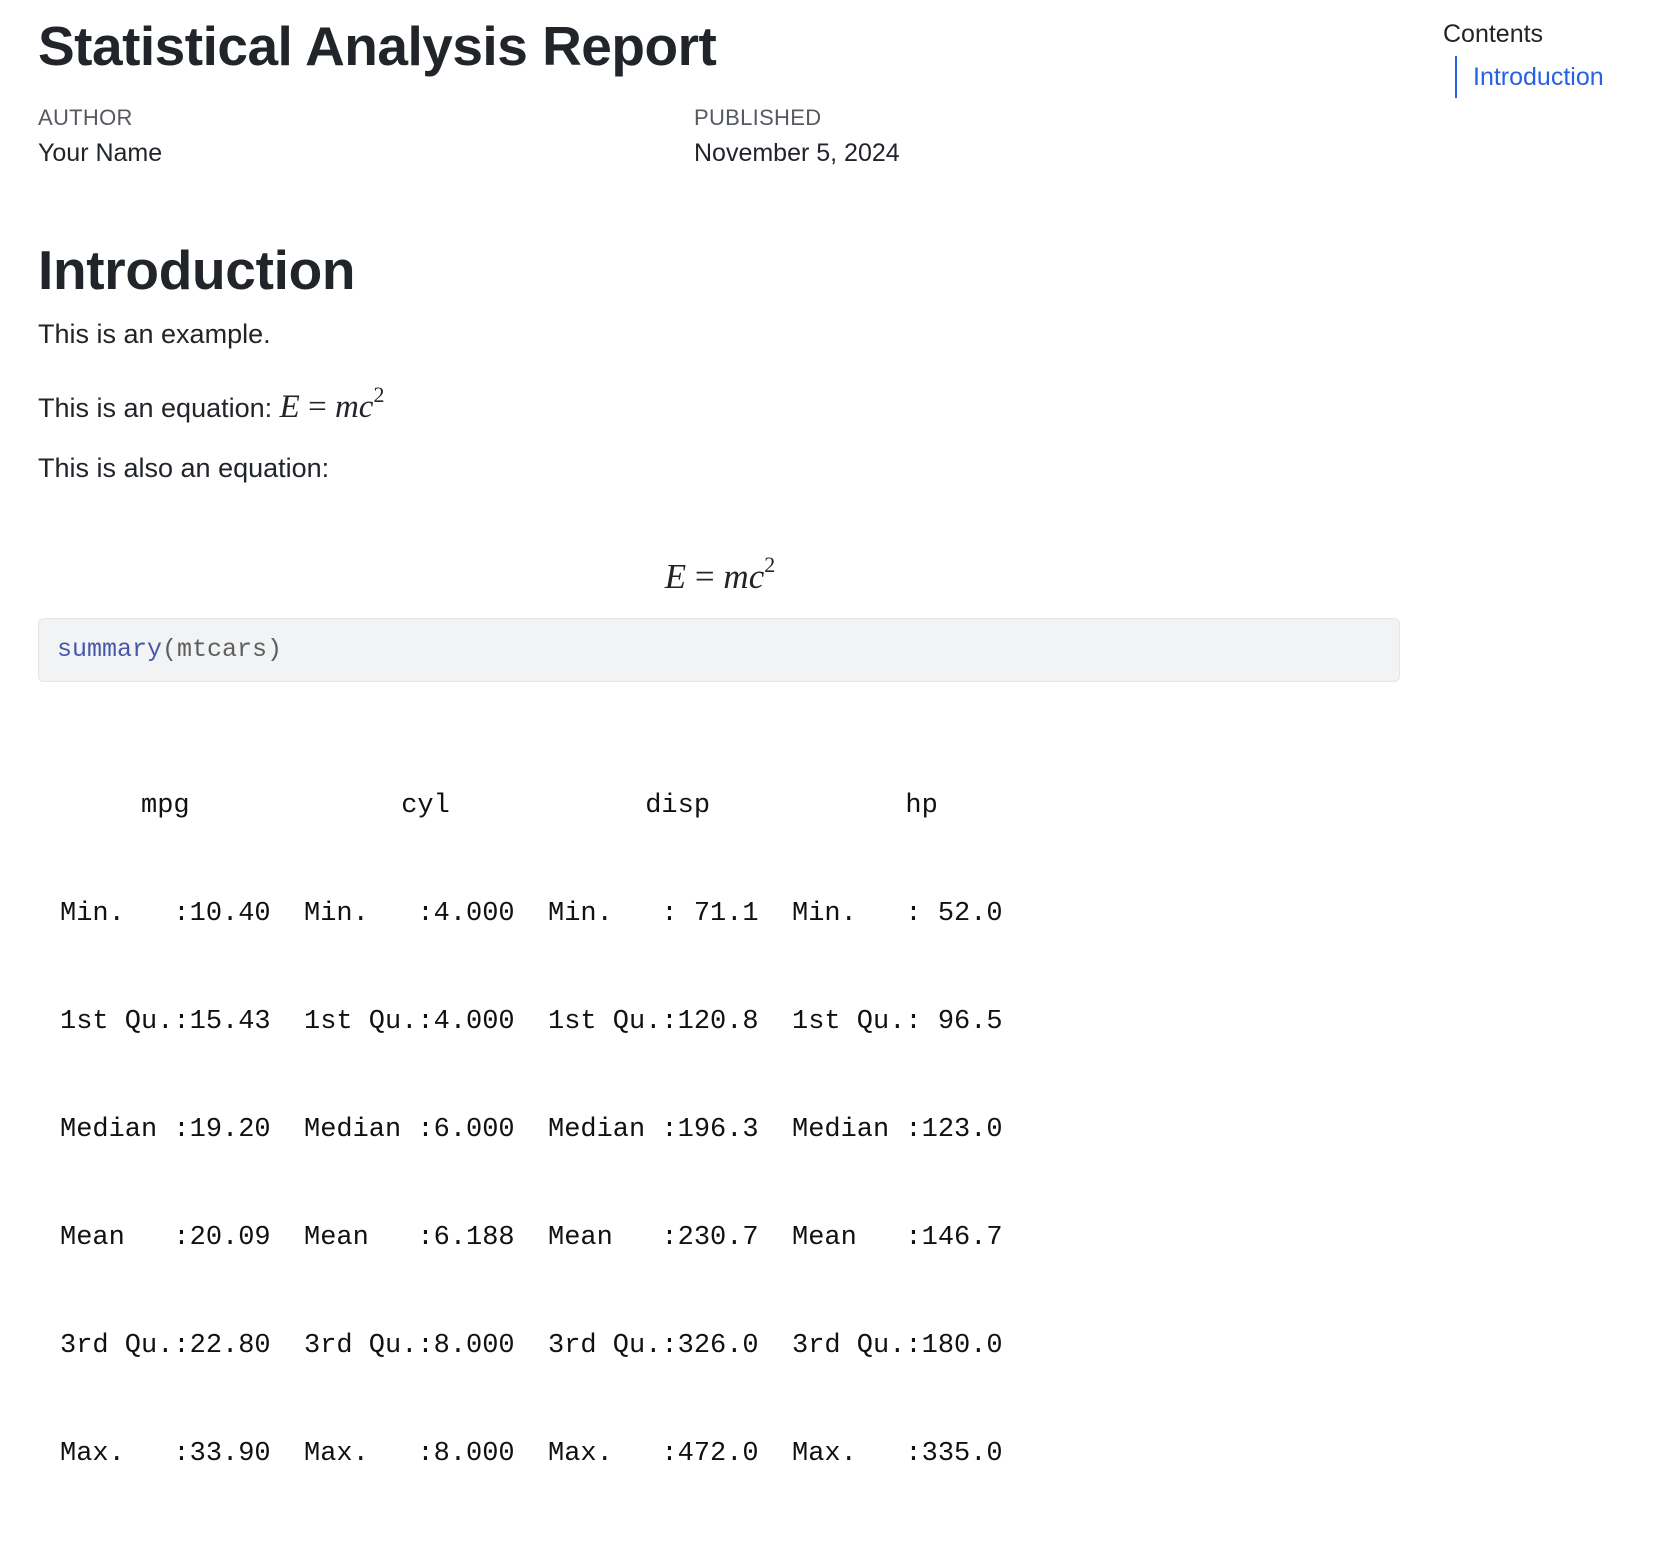 The width and height of the screenshot is (1654, 1544). What do you see at coordinates (914, 914) in the screenshot?
I see `output-cell: Min. : 52.0` at bounding box center [914, 914].